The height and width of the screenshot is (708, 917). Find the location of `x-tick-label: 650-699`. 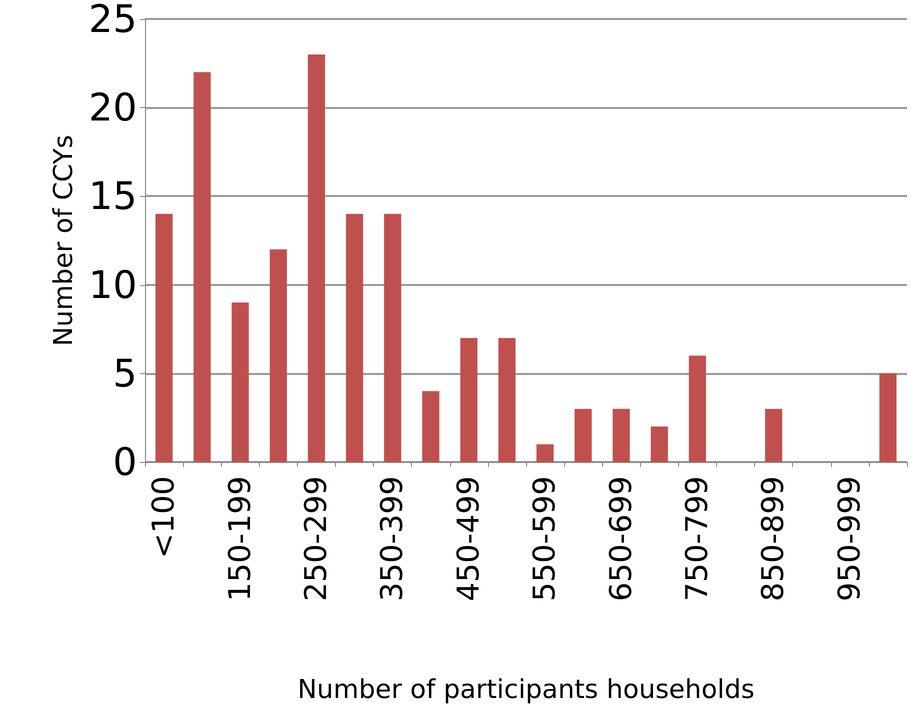

x-tick-label: 650-699 is located at coordinates (621, 539).